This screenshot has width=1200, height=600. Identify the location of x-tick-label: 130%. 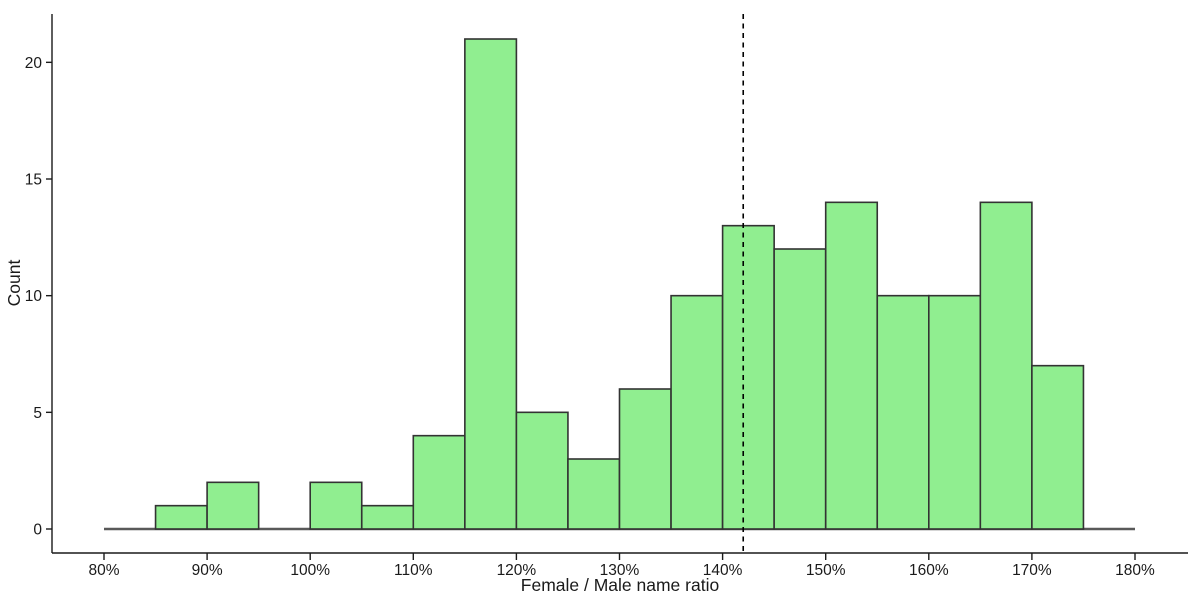
(620, 570).